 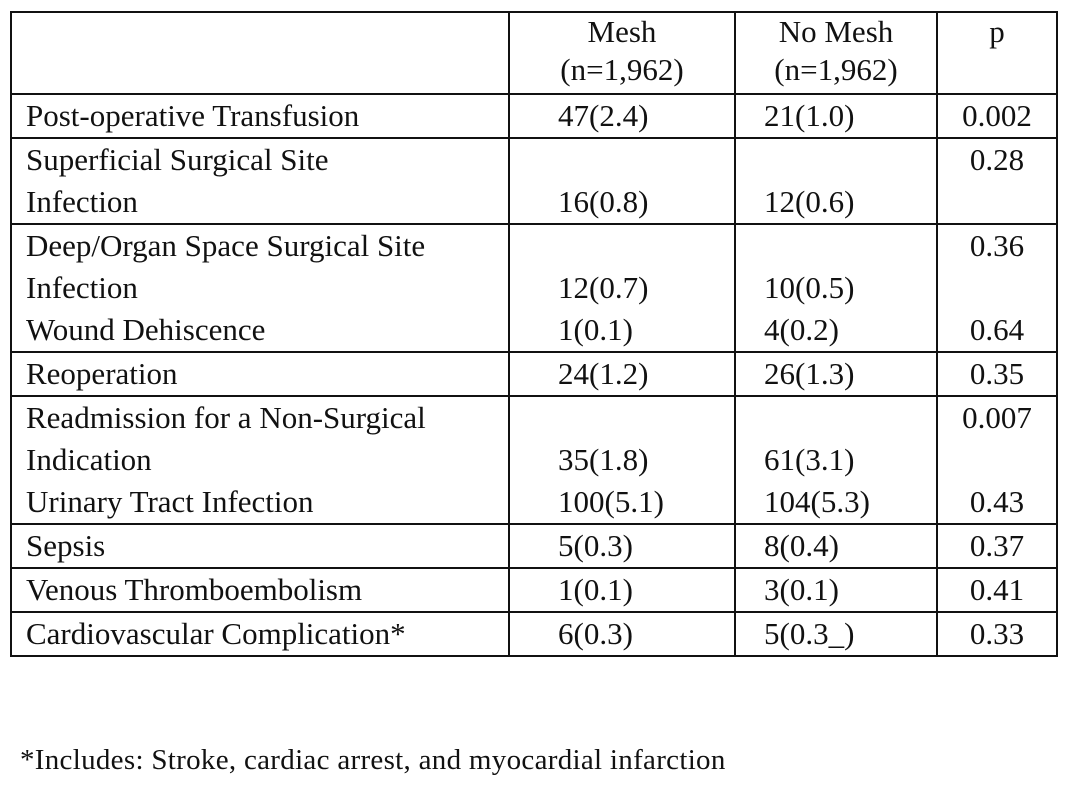 What do you see at coordinates (595, 545) in the screenshot?
I see `mesh-value: 5(0.3)` at bounding box center [595, 545].